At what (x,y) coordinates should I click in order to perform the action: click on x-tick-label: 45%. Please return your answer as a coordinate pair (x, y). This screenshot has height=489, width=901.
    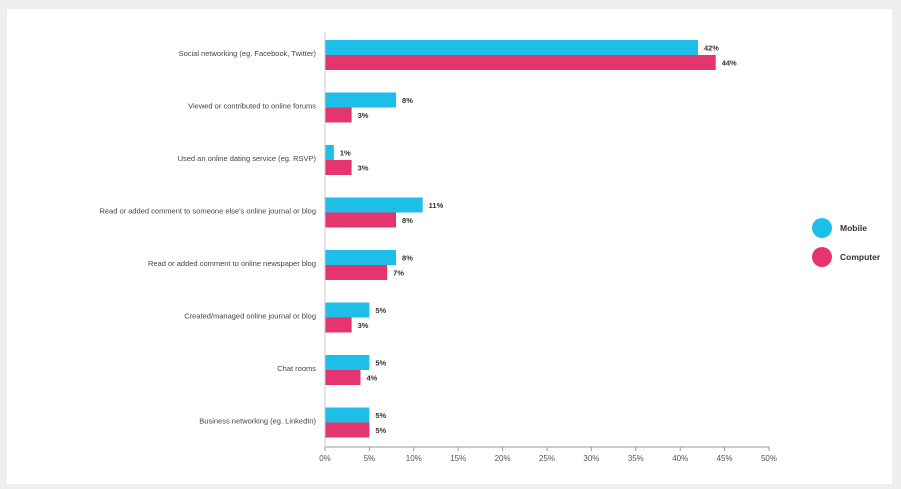
    Looking at the image, I should click on (725, 458).